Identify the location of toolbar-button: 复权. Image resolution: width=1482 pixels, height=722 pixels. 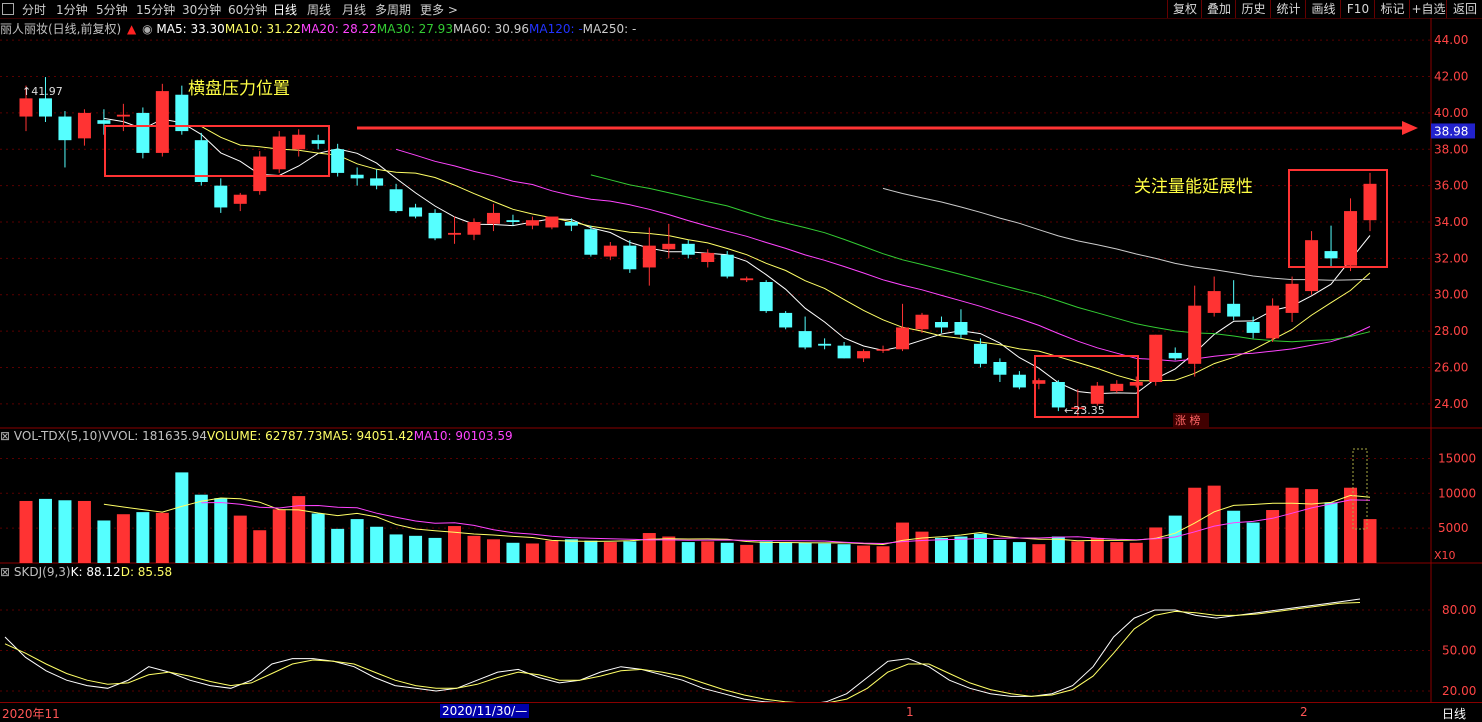
(1184, 9).